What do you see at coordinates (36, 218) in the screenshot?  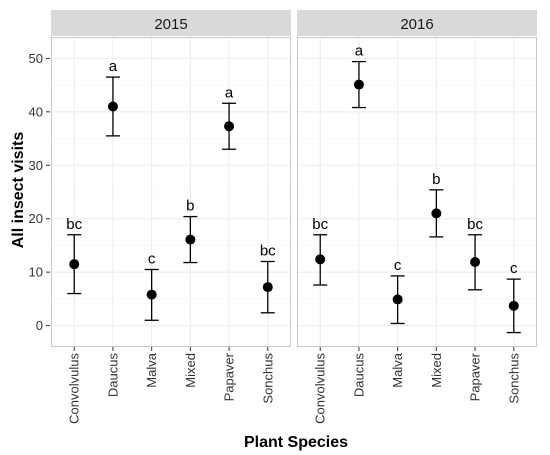 I see `y-tick-label: 20` at bounding box center [36, 218].